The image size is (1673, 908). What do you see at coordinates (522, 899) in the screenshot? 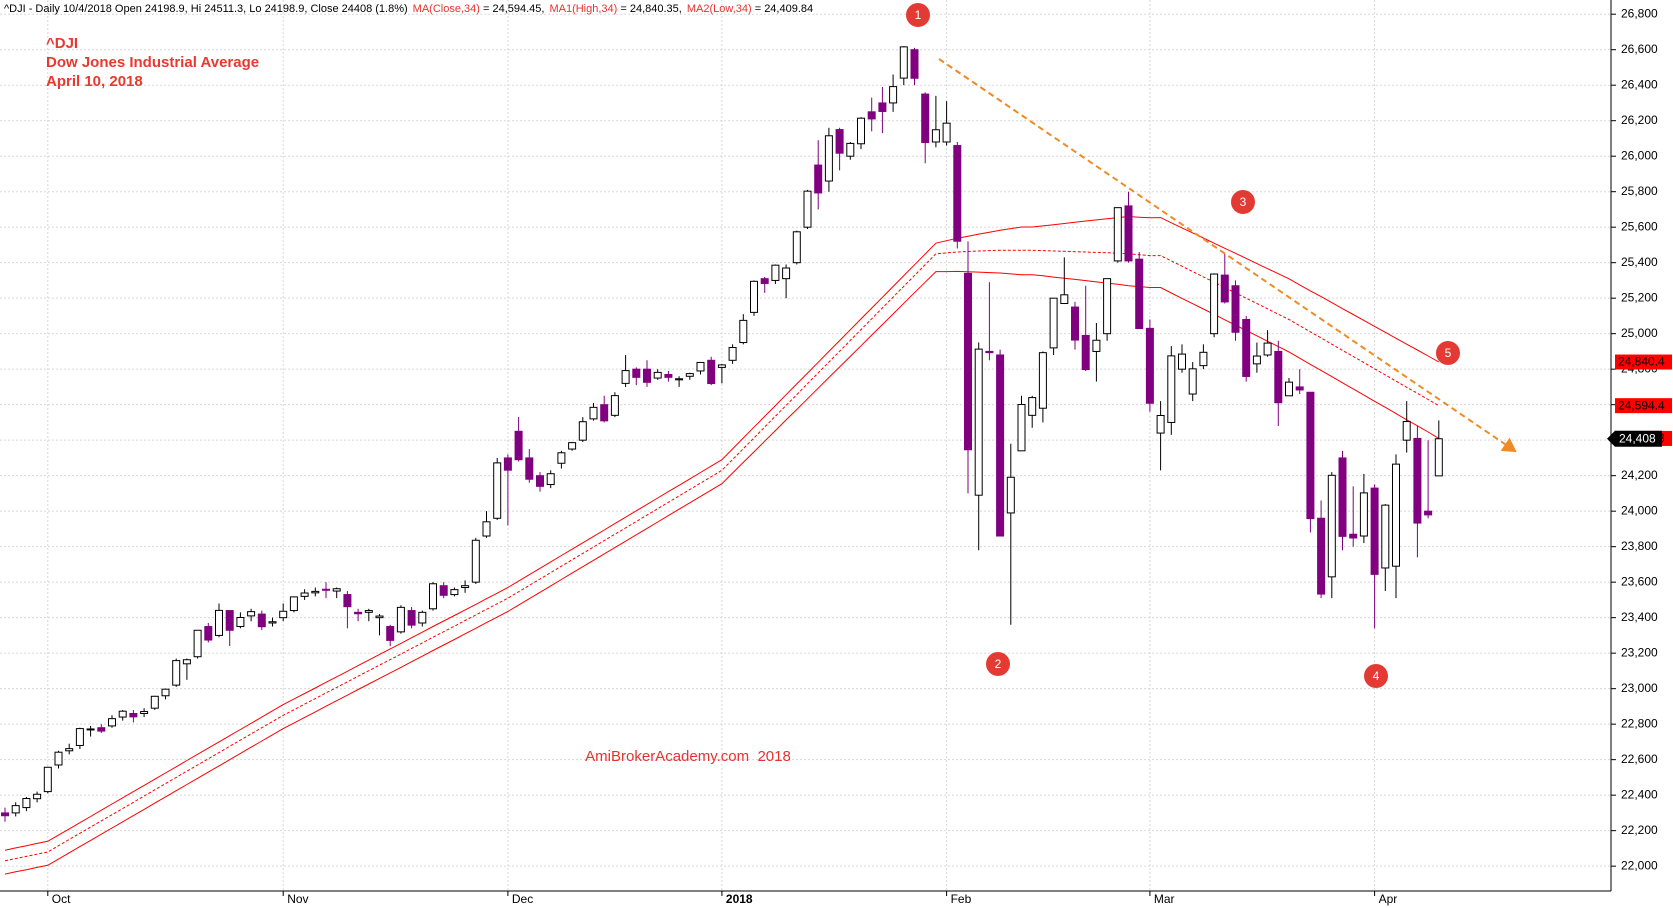
I see `x-tick-label: Dec` at bounding box center [522, 899].